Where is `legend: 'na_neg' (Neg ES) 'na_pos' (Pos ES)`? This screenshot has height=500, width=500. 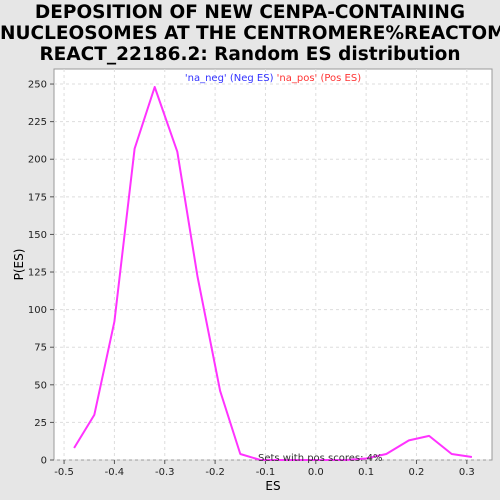 legend: 'na_neg' (Neg ES) 'na_pos' (Pos ES) is located at coordinates (273, 78).